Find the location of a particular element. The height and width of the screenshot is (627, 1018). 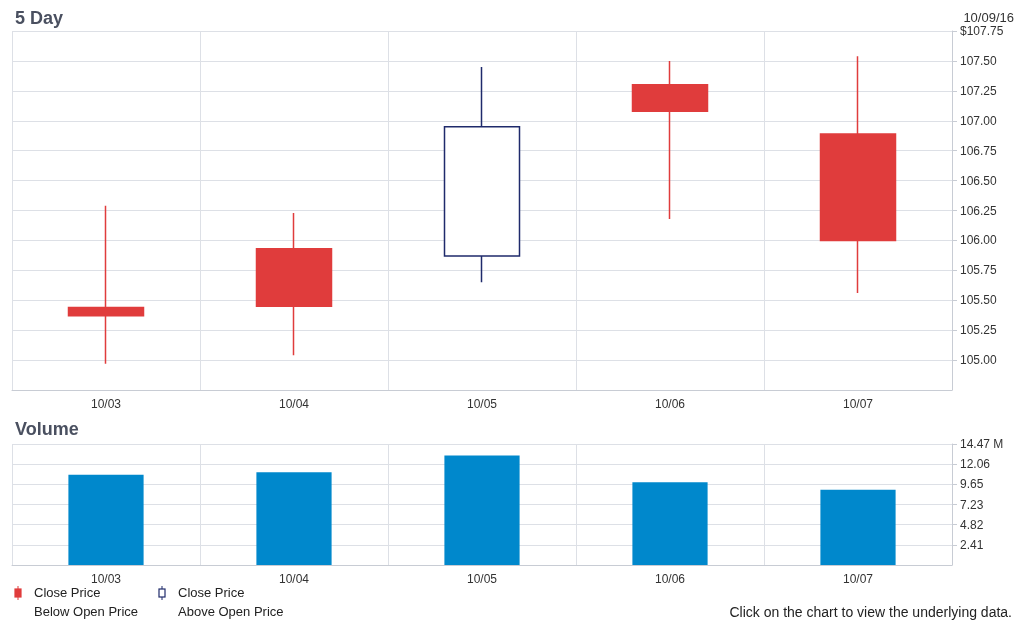

y-tick-label: 106.25 is located at coordinates (979, 210).